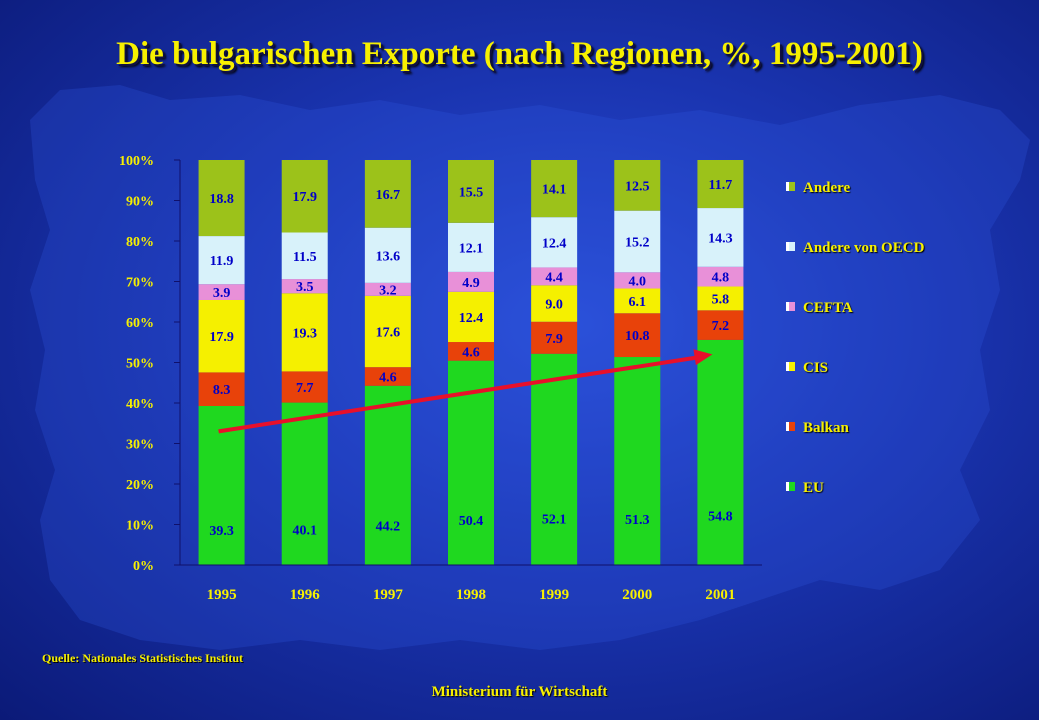 This screenshot has height=720, width=1039. I want to click on y-tick-label: 30%, so click(140, 445).